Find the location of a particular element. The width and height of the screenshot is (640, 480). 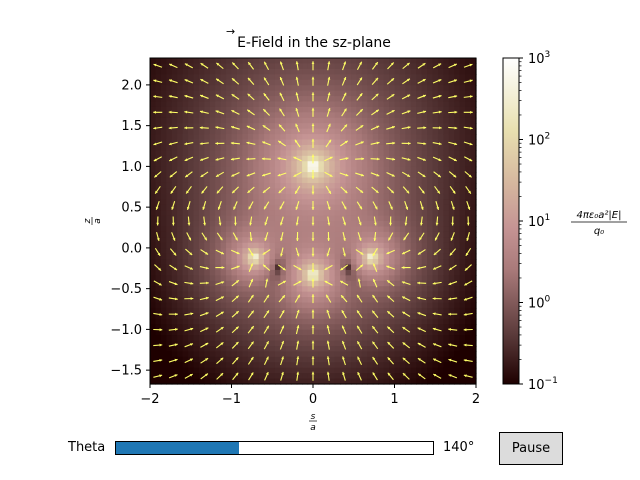

x-label-denominator: a is located at coordinates (313, 428).